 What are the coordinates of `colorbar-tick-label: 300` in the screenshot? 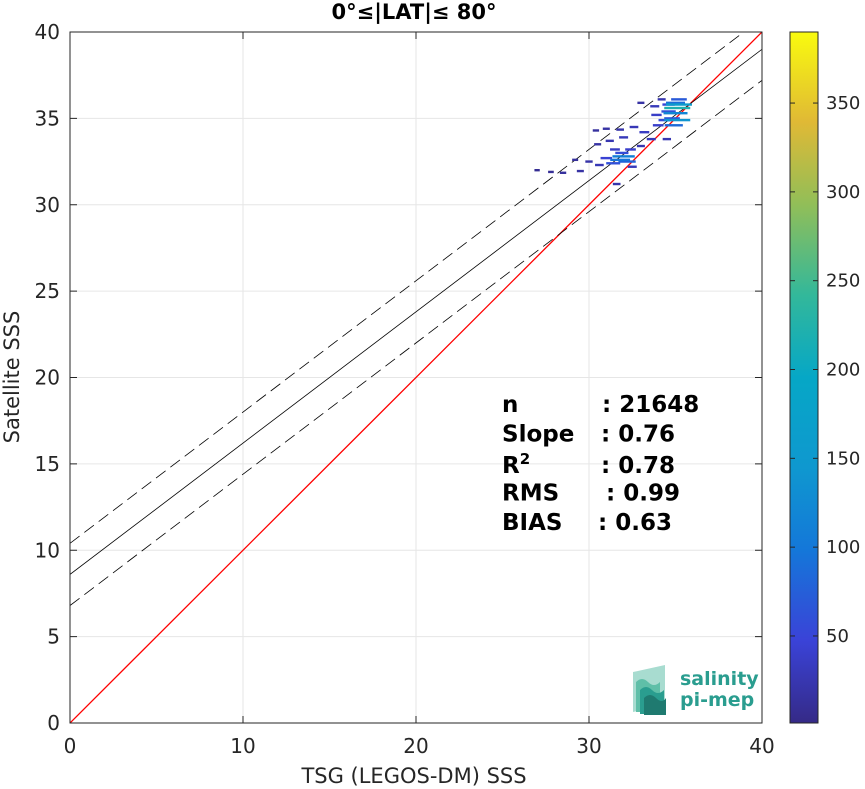 It's located at (843, 192).